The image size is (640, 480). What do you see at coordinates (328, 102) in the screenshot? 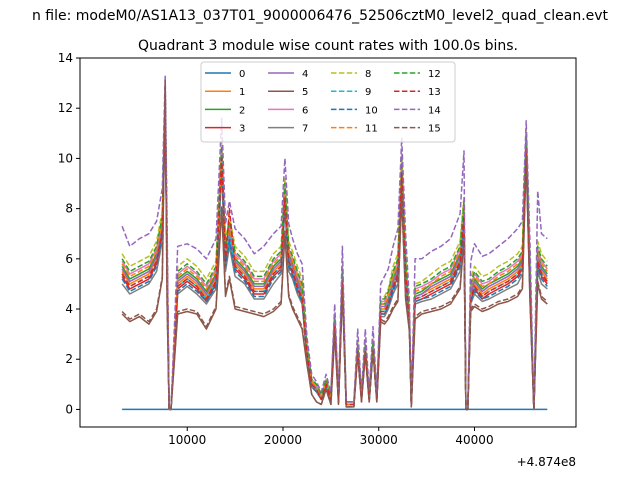
I see `legend-box` at bounding box center [328, 102].